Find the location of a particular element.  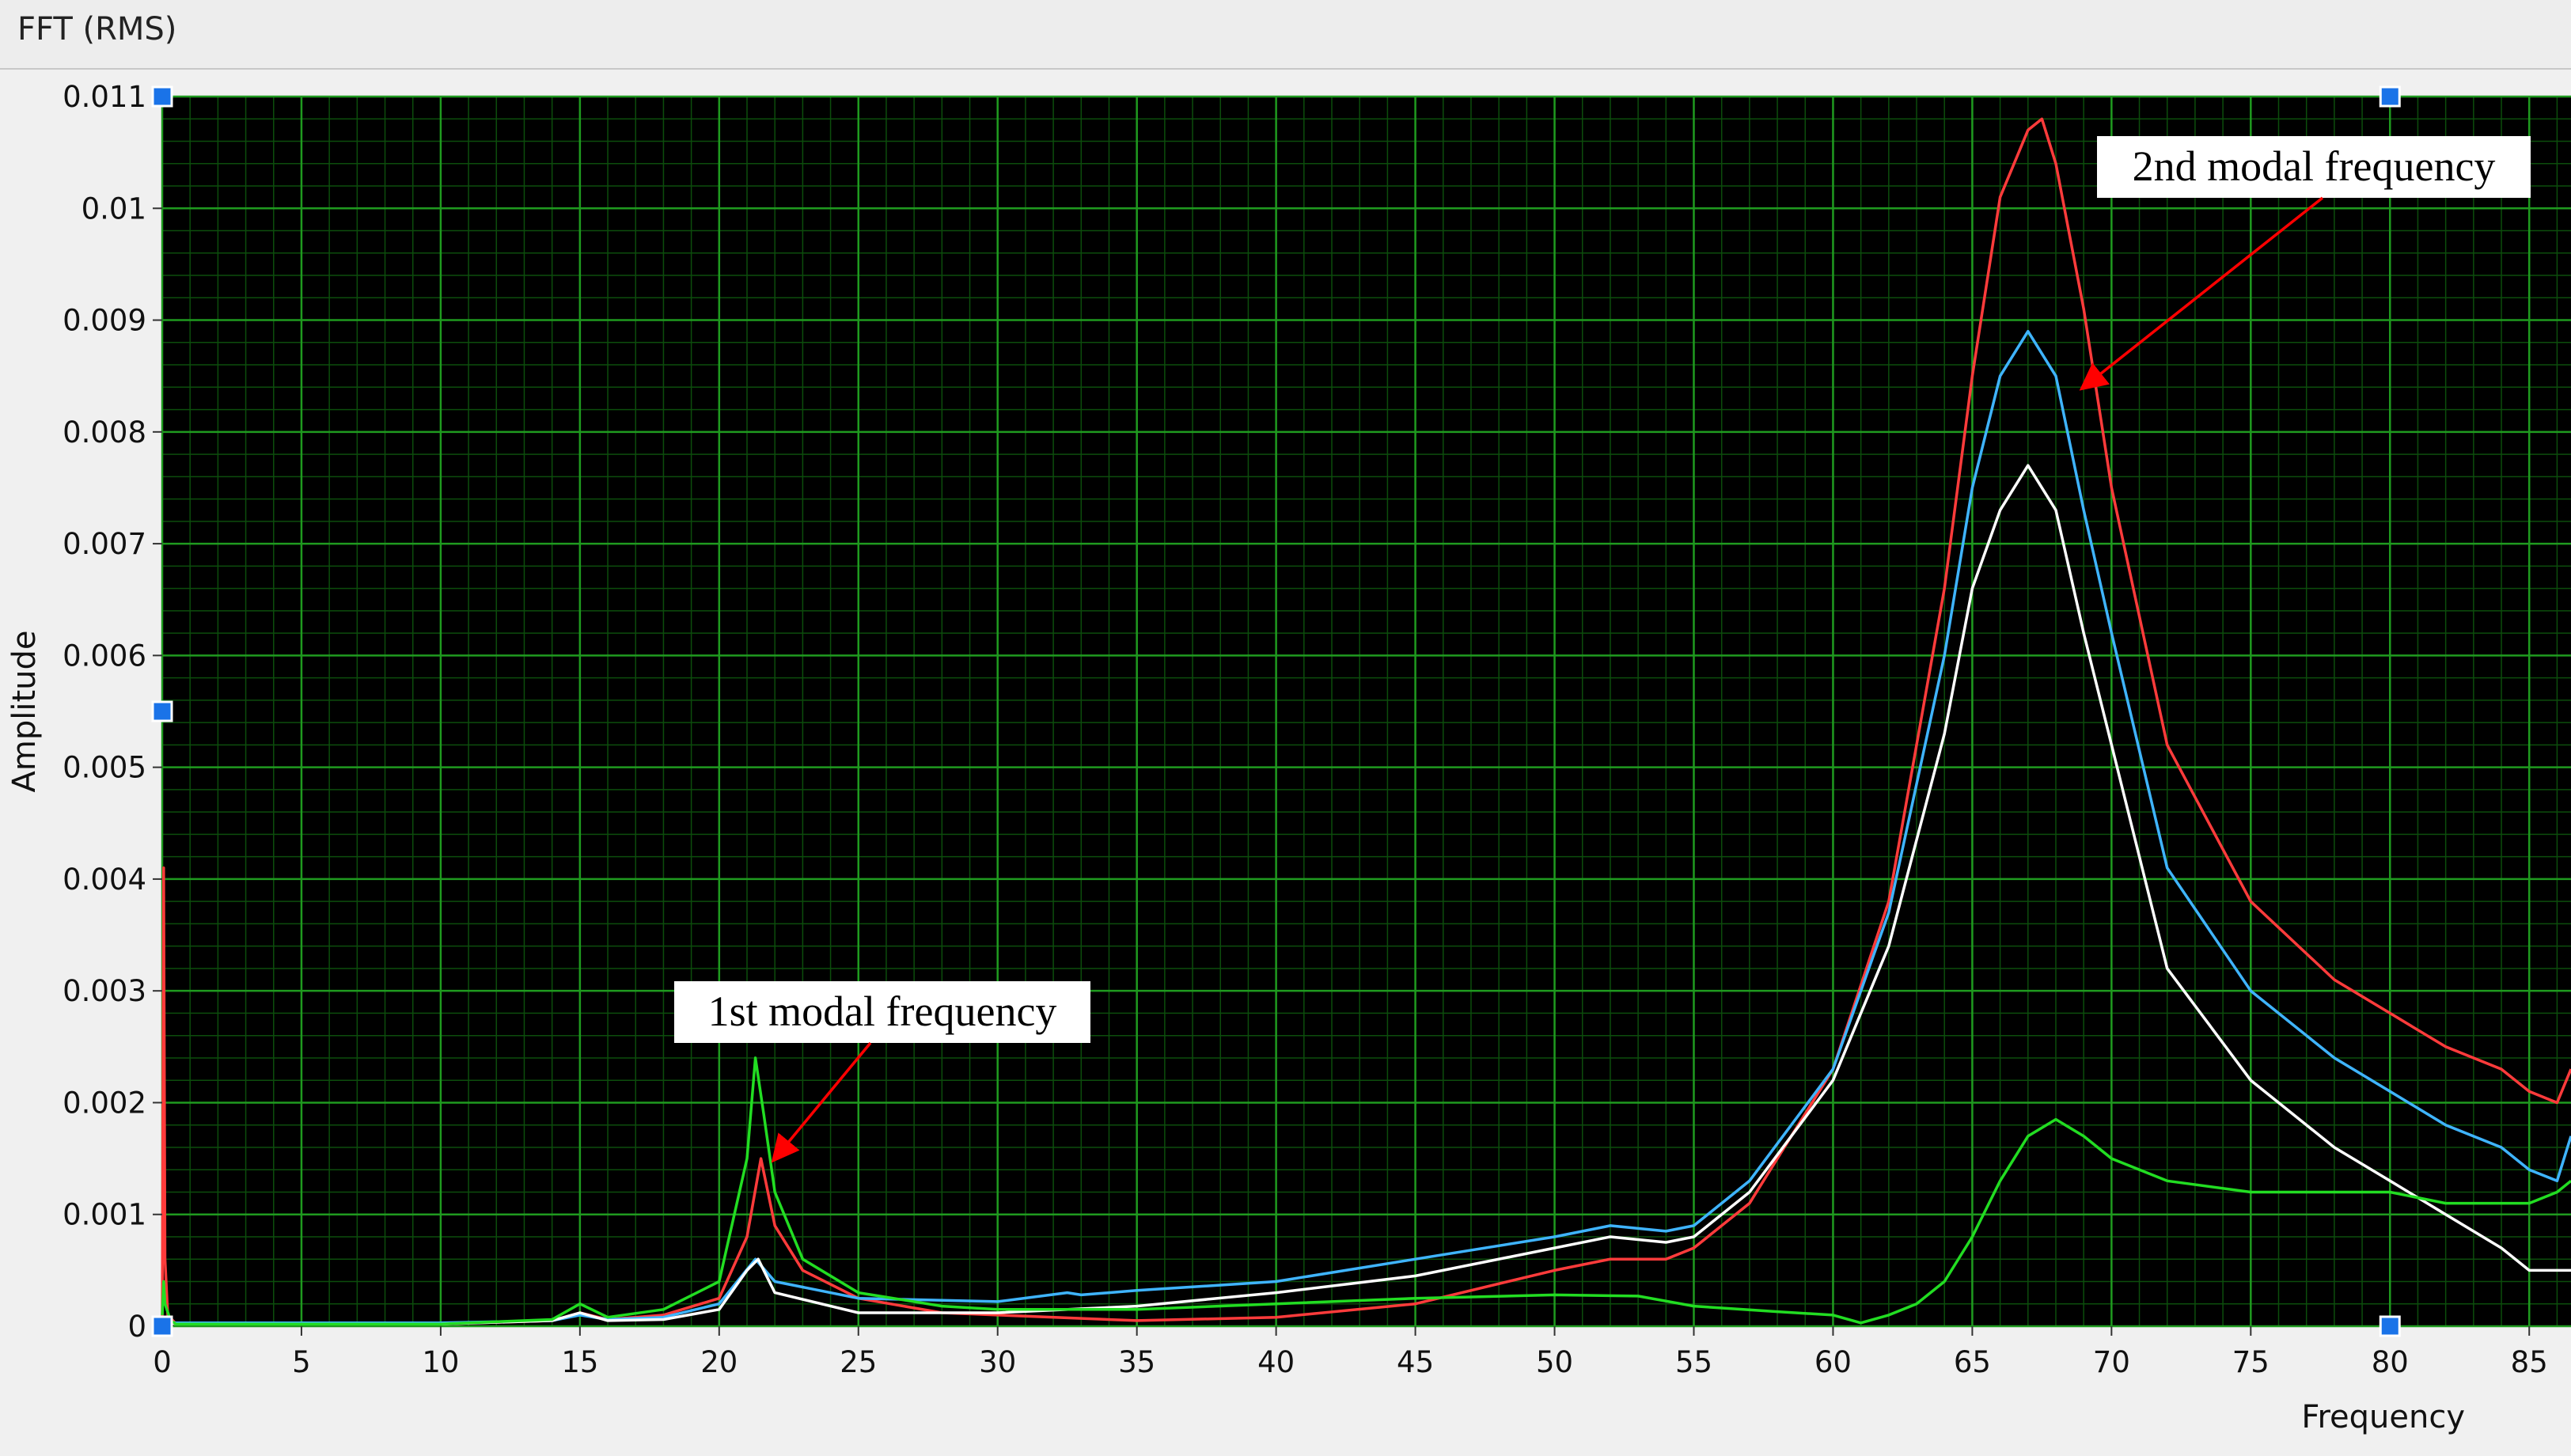

x-tick-label: 60 is located at coordinates (1833, 1362).